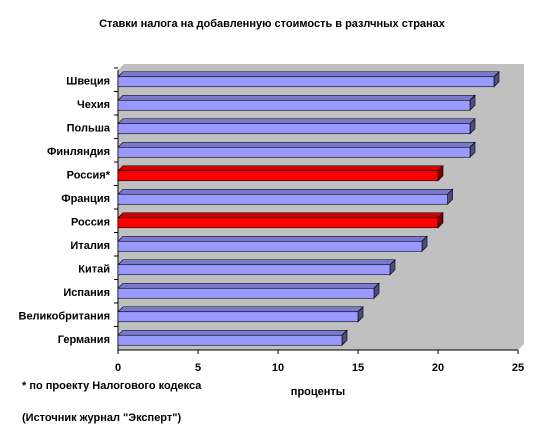 The height and width of the screenshot is (443, 545). Describe the element at coordinates (65, 317) in the screenshot. I see `y-tick-label: Великобритания` at that location.